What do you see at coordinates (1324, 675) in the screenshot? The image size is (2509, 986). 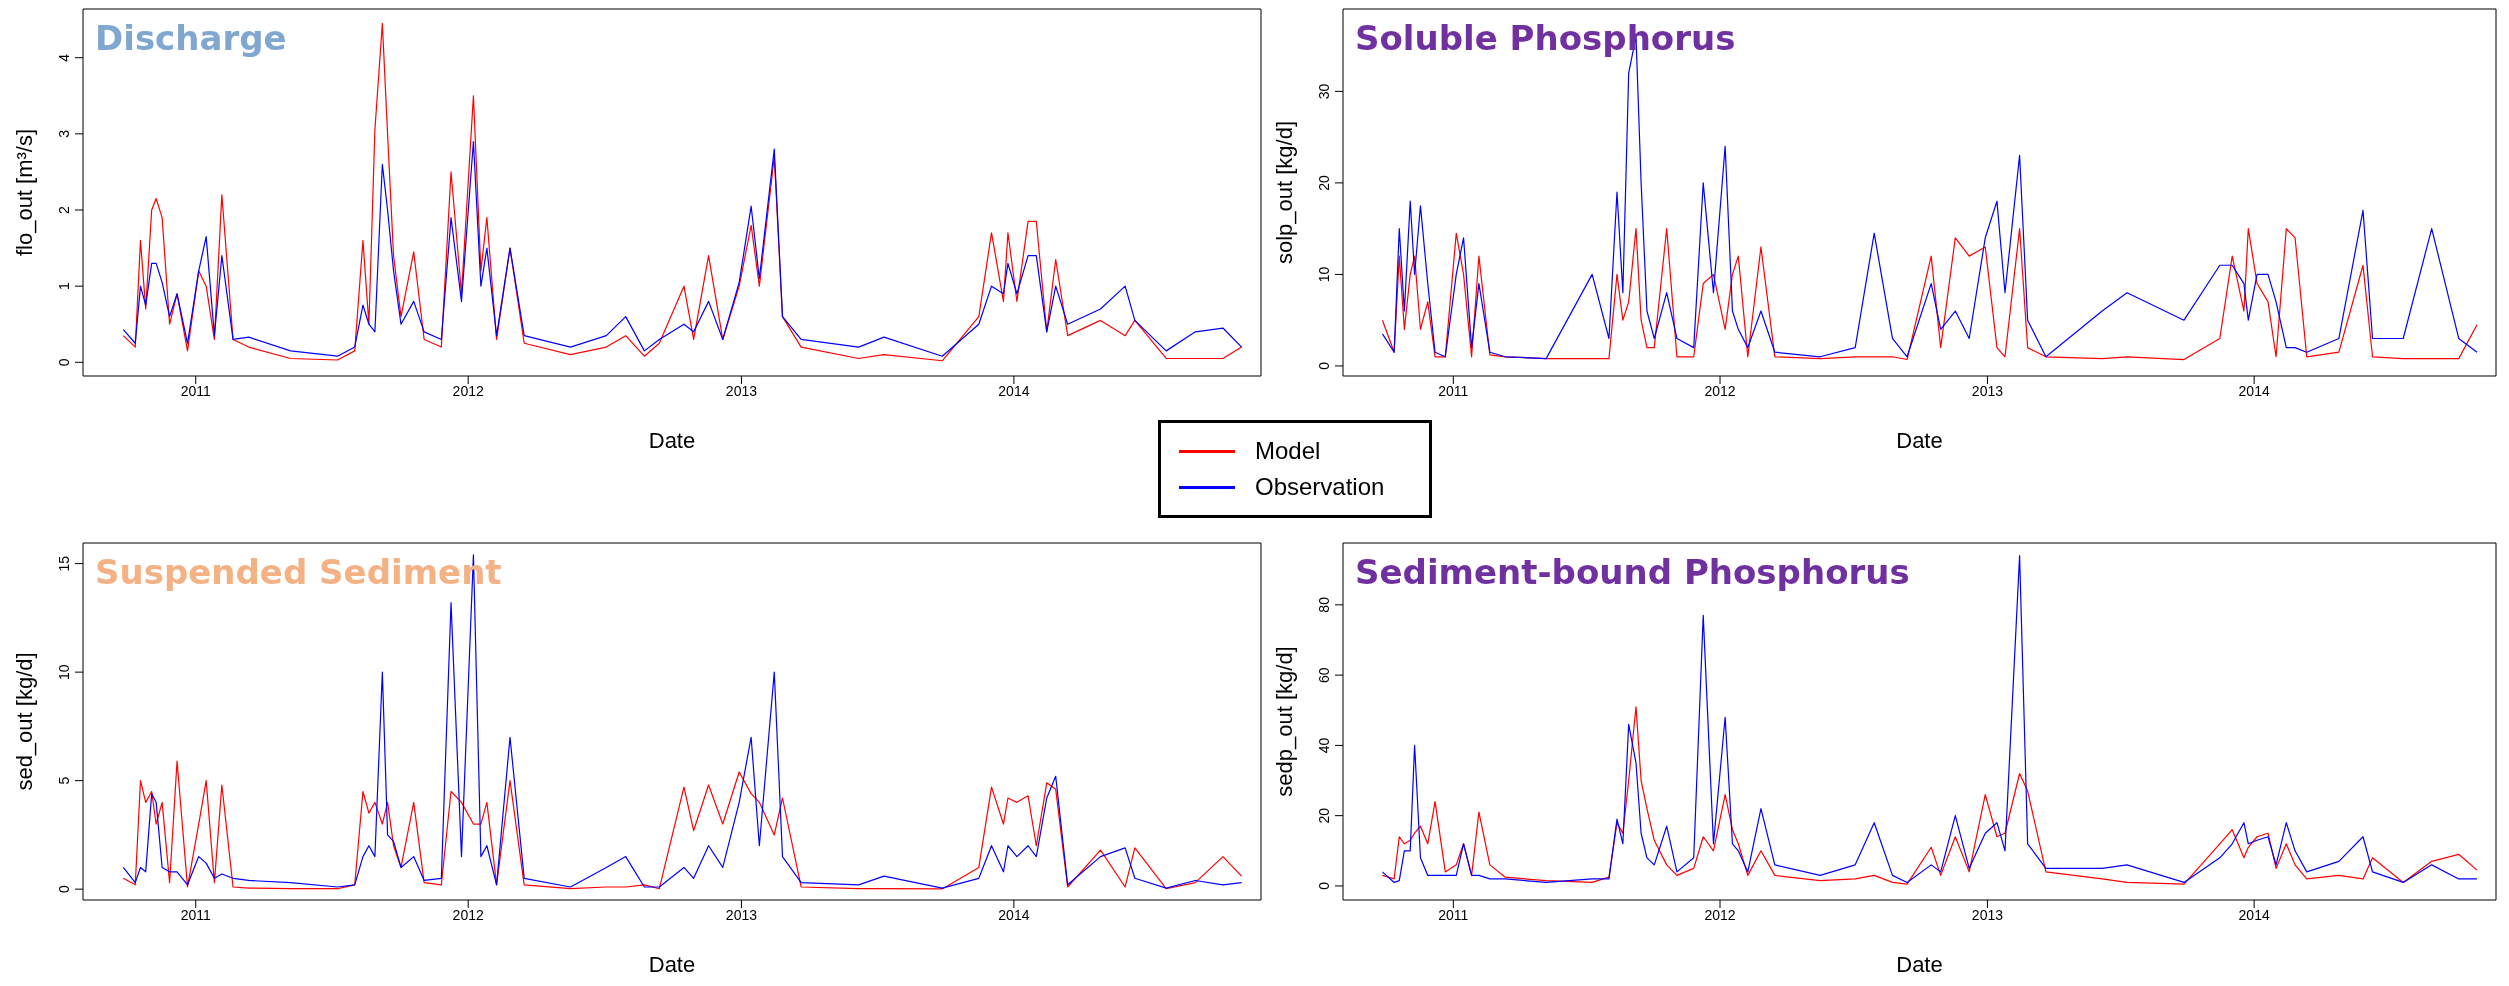 I see `y-tick-label: 60` at bounding box center [1324, 675].